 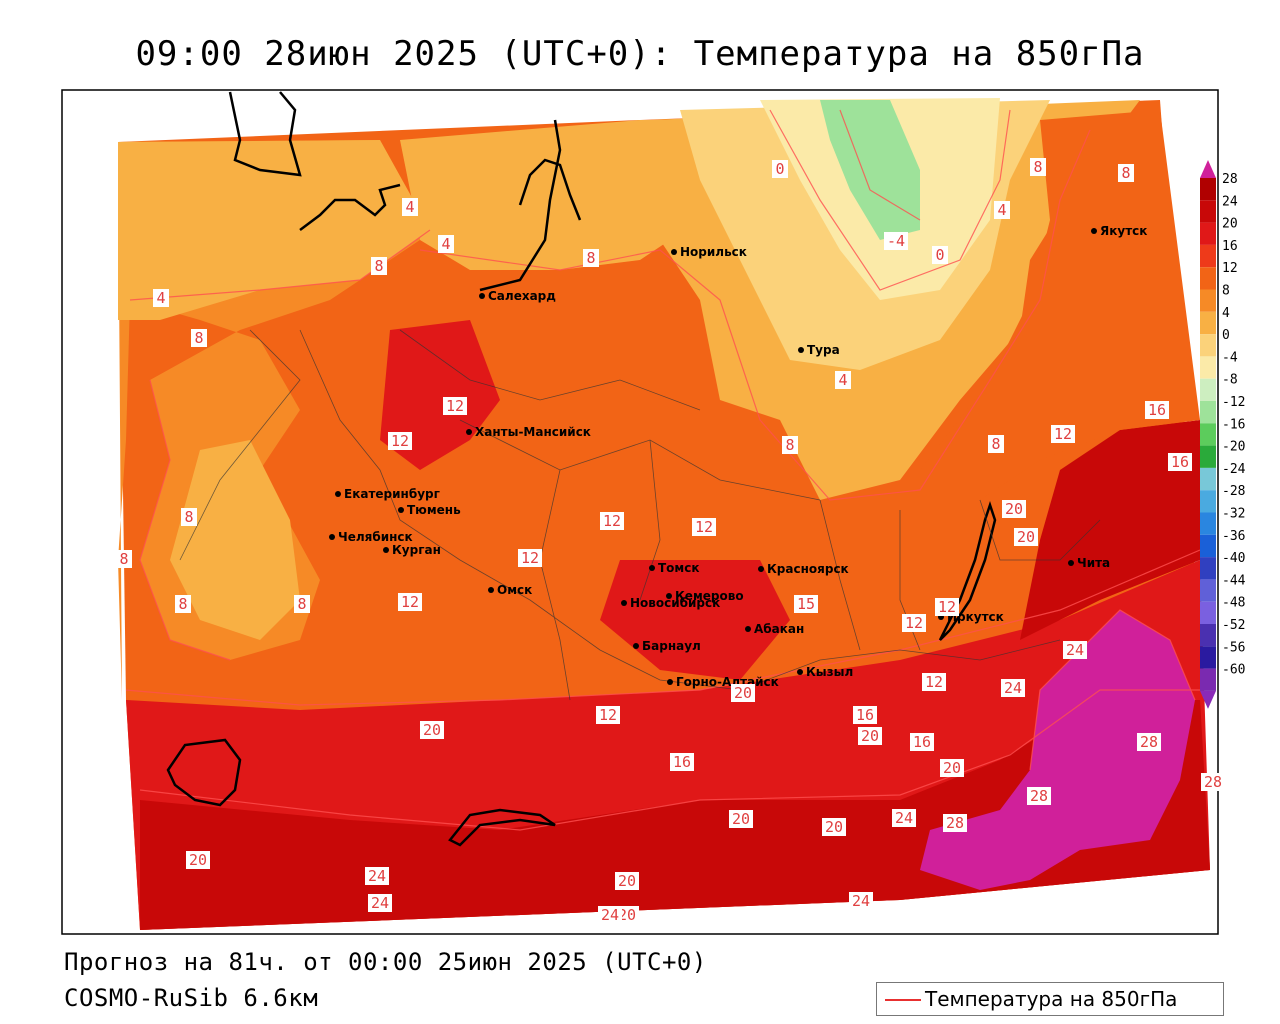 I want to click on colorbar-tick-label: -32, so click(x=1233, y=514).